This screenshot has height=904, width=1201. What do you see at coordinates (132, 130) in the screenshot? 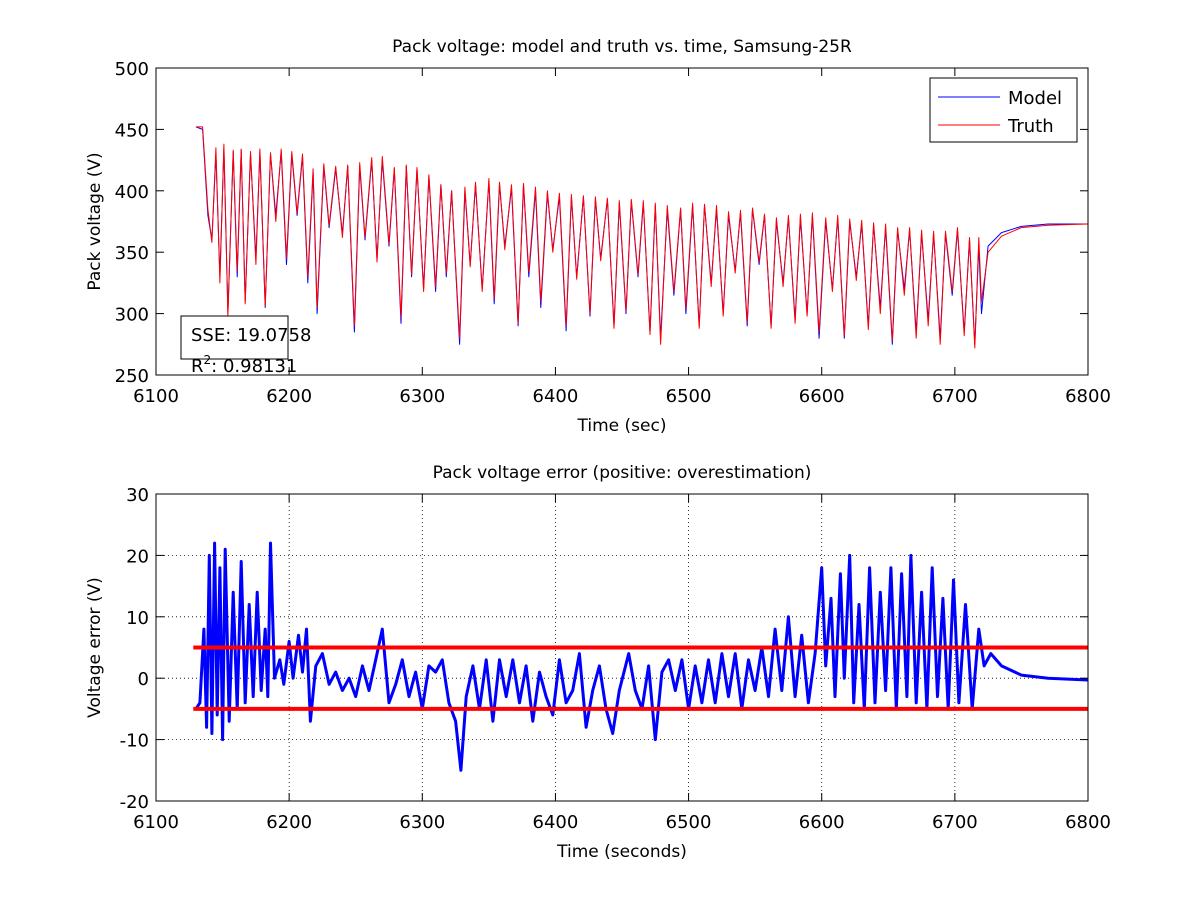
I see `y-tick-label: 450` at bounding box center [132, 130].